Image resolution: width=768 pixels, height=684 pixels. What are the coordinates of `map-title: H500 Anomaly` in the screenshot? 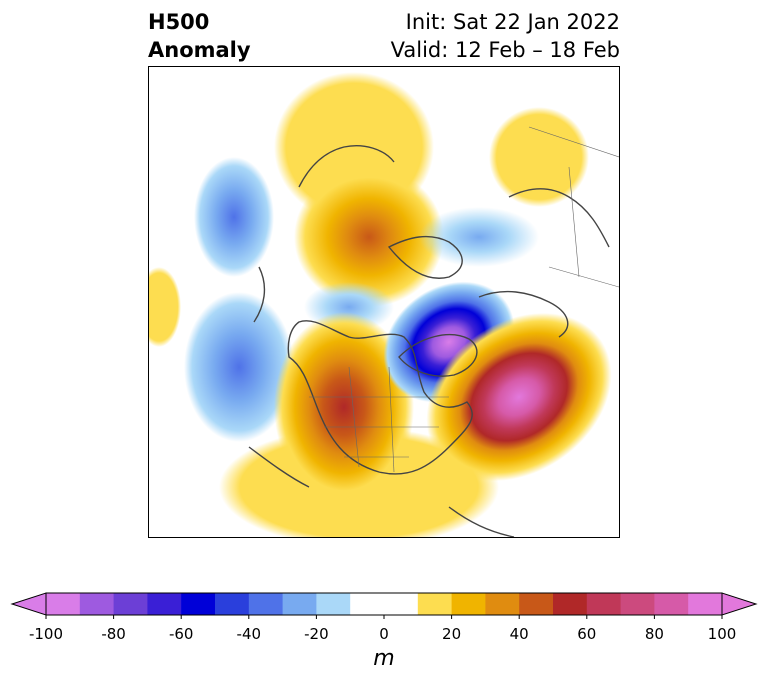 It's located at (199, 36).